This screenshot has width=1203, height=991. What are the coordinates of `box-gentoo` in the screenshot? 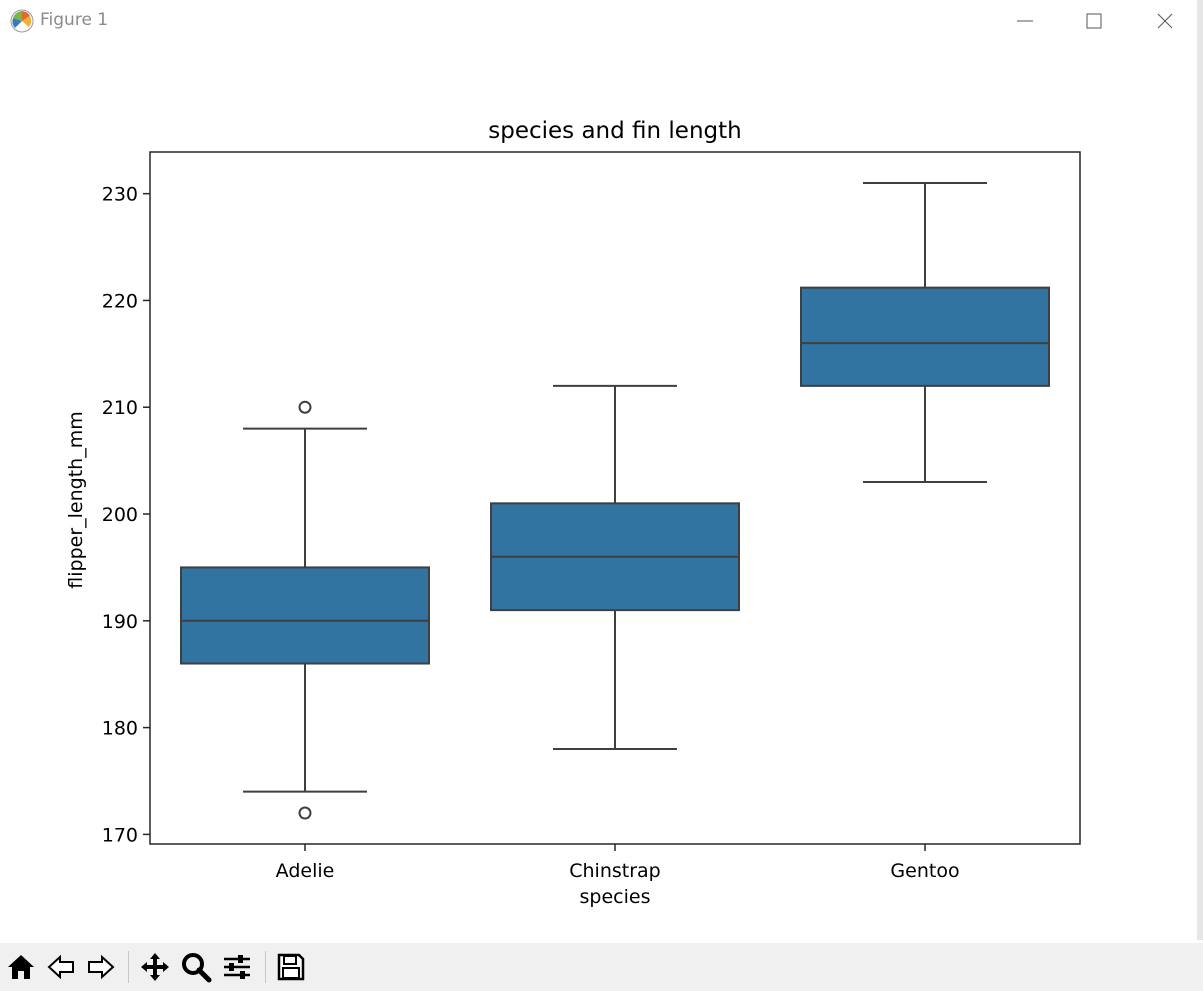 It's located at (925, 336).